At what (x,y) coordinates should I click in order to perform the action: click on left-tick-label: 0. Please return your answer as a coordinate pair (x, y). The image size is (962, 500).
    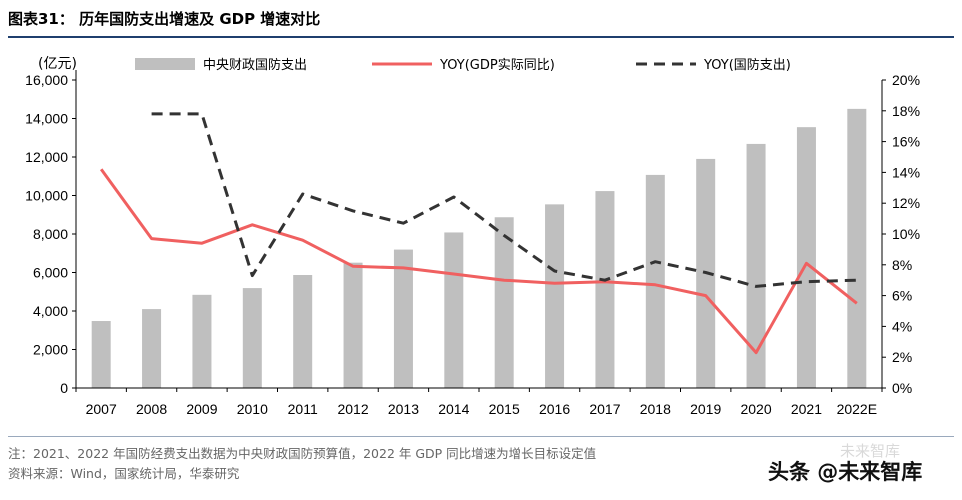
    Looking at the image, I should click on (64, 388).